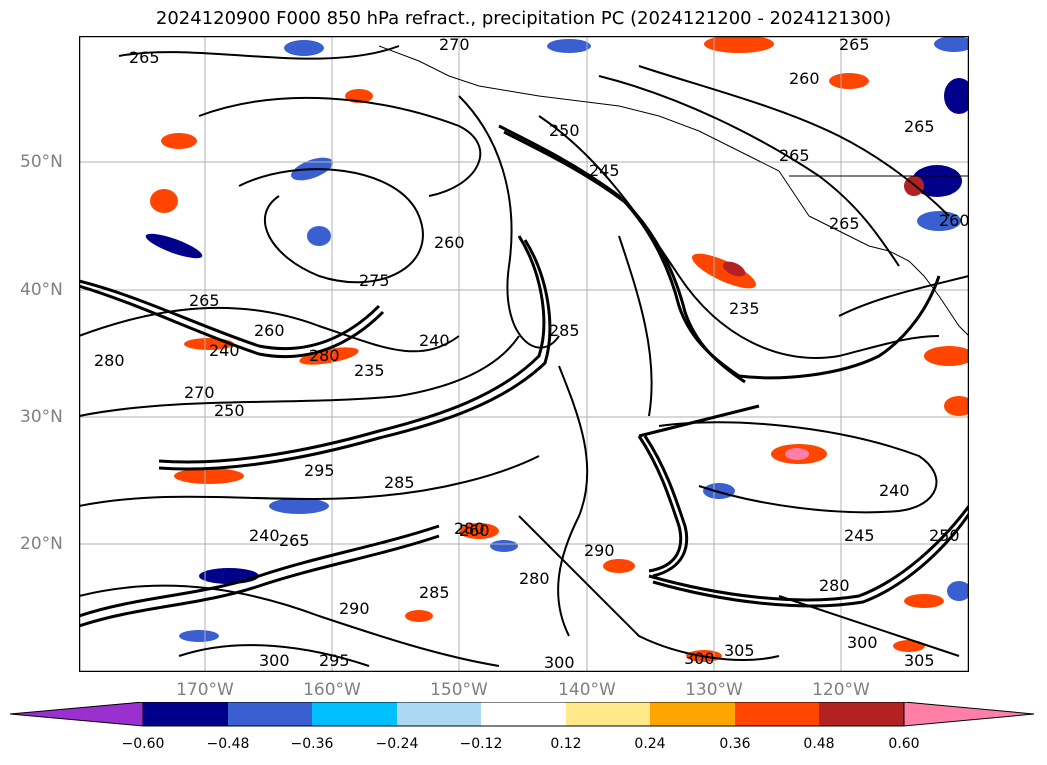 The image size is (1047, 765). What do you see at coordinates (332, 690) in the screenshot?
I see `lon-label: 160°W` at bounding box center [332, 690].